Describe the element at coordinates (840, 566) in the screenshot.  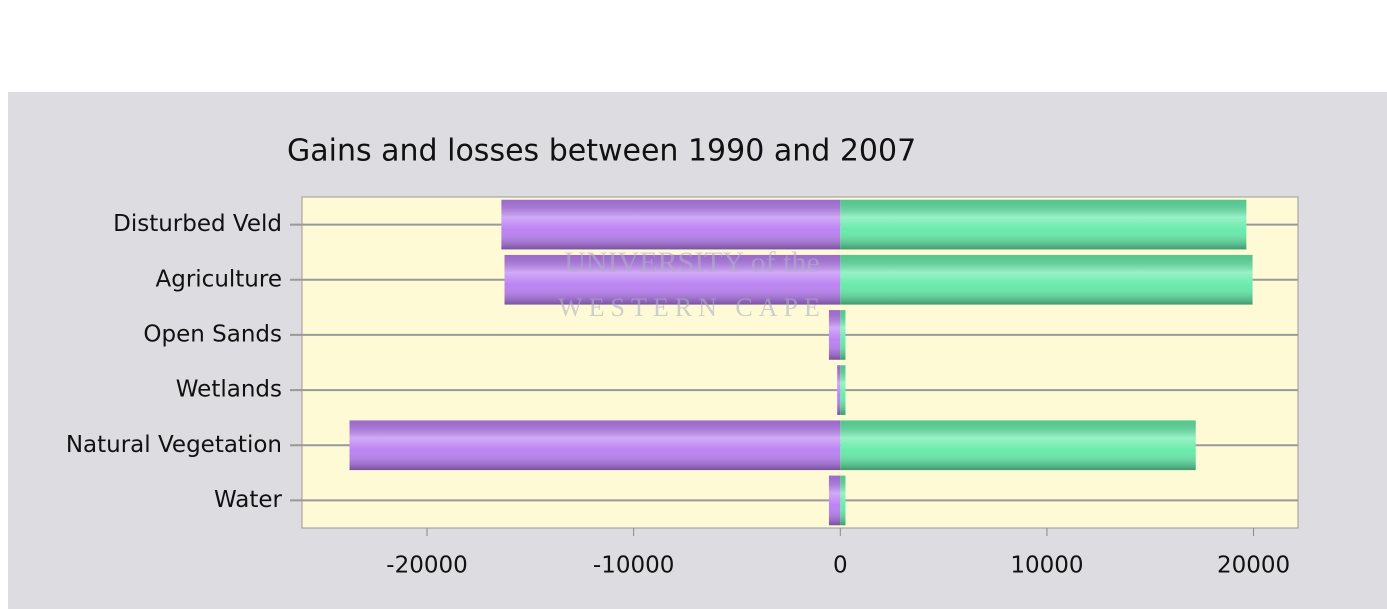
I see `x-tick-label: 0` at that location.